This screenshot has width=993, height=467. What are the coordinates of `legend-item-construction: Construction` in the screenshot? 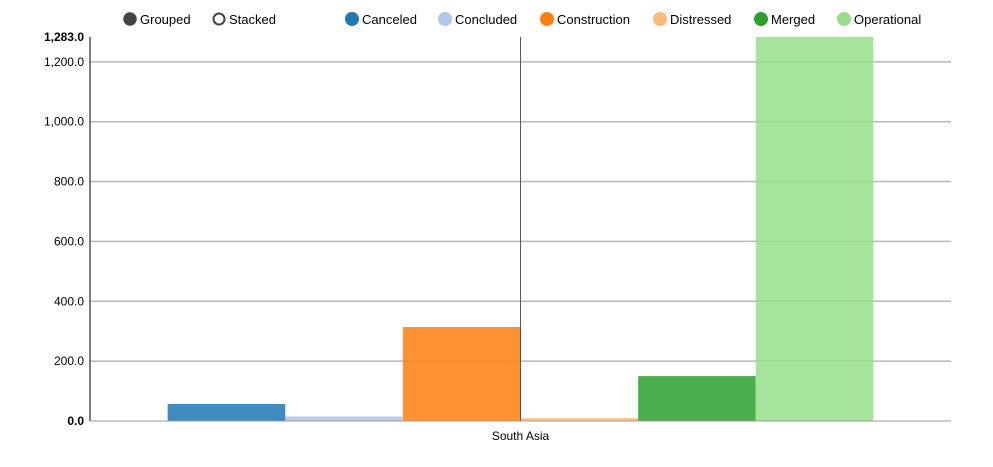 It's located at (585, 19).